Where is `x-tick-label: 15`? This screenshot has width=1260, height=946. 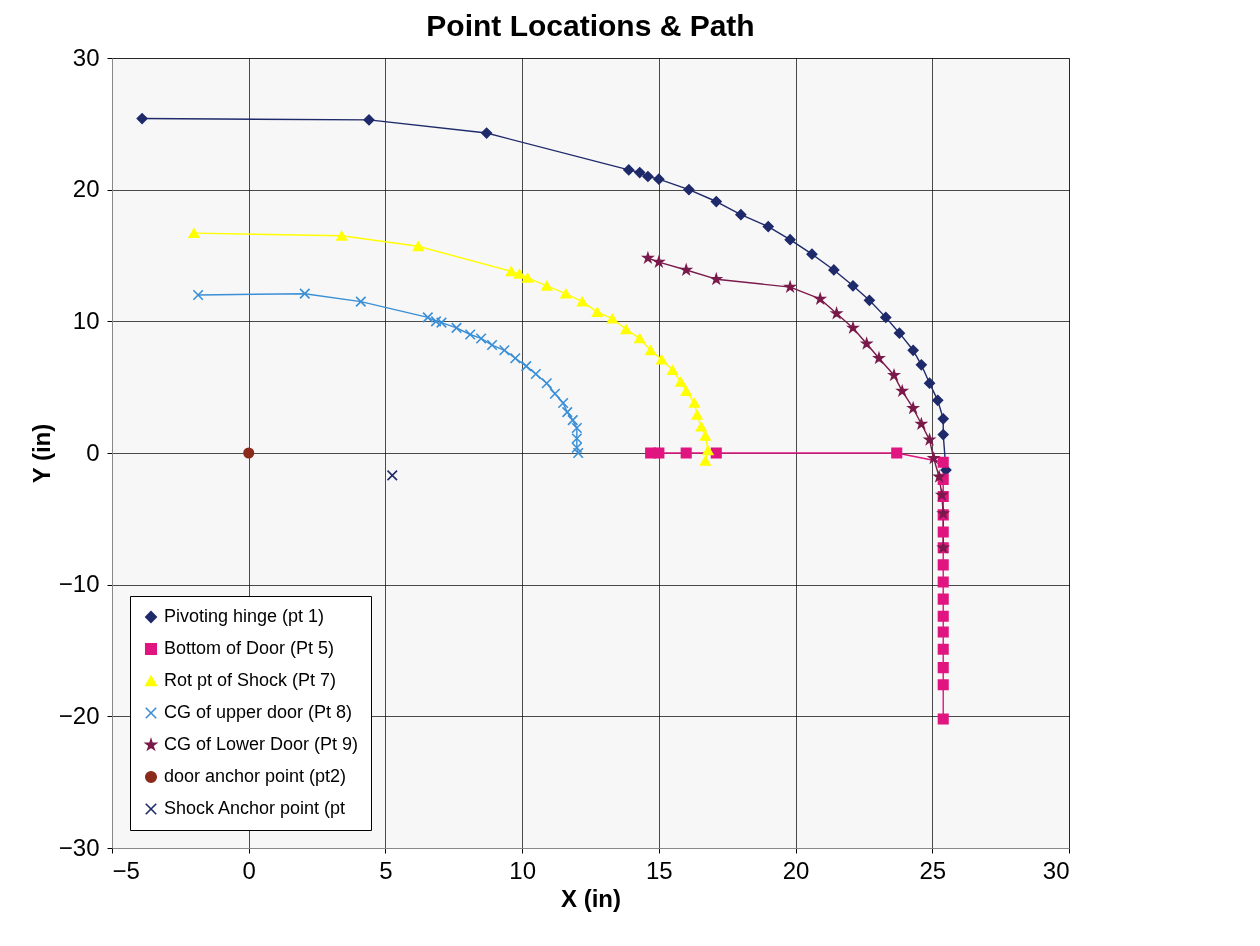 x-tick-label: 15 is located at coordinates (659, 870).